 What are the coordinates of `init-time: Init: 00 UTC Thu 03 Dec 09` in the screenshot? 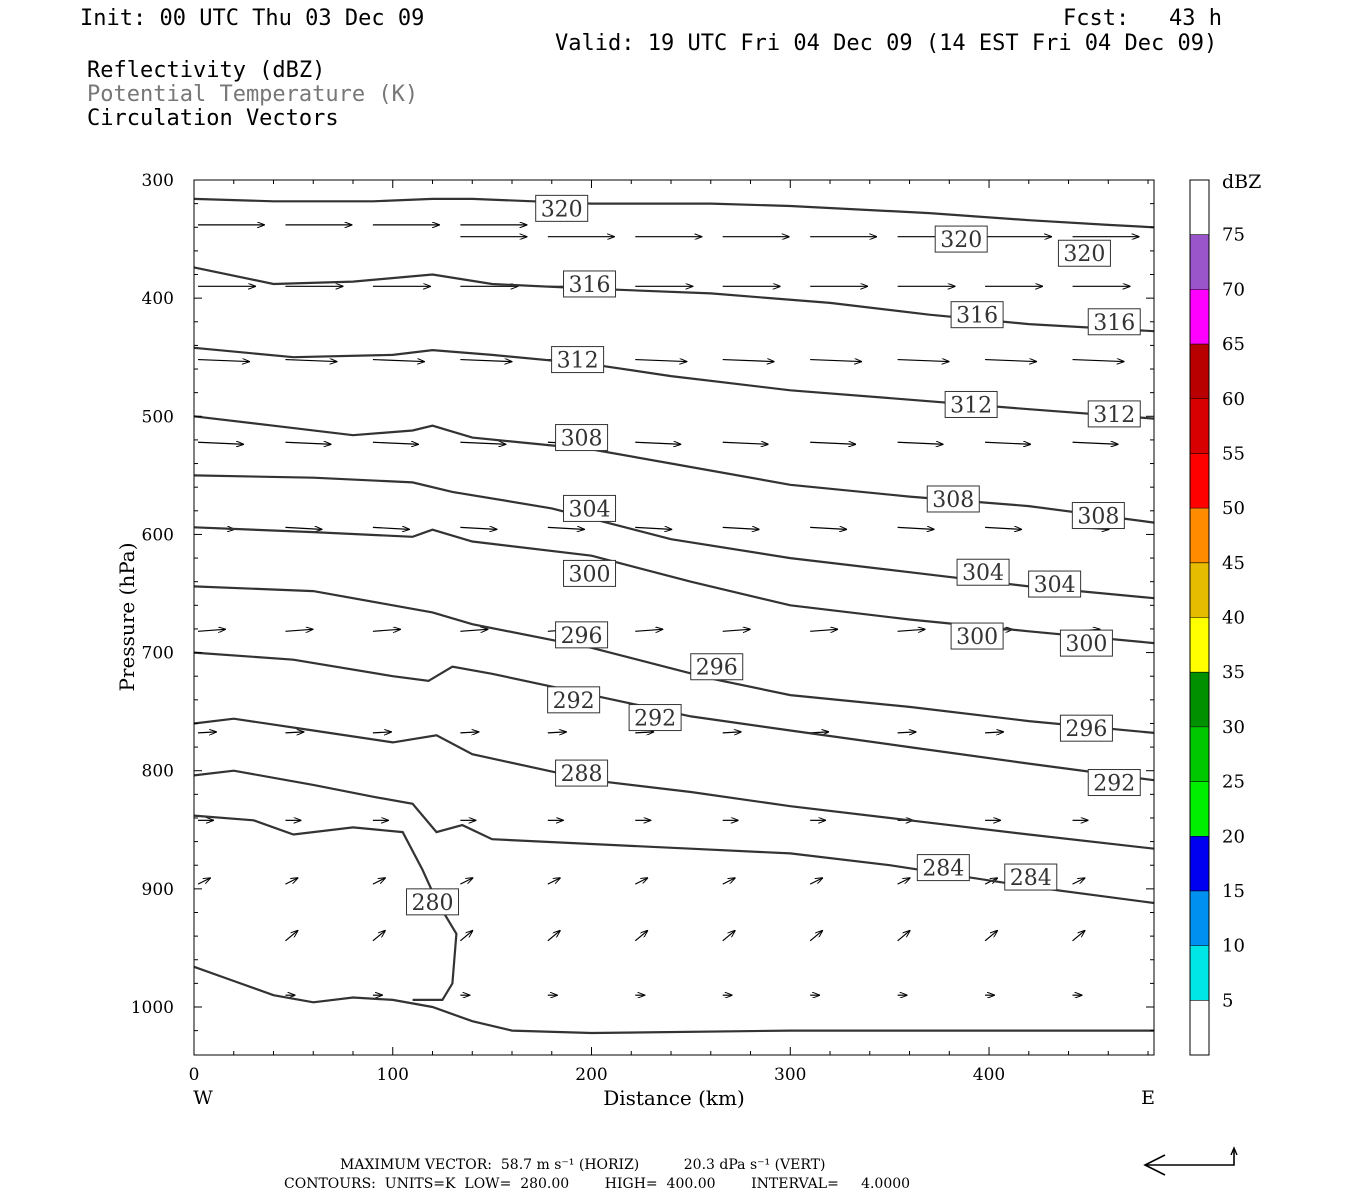 It's located at (252, 18).